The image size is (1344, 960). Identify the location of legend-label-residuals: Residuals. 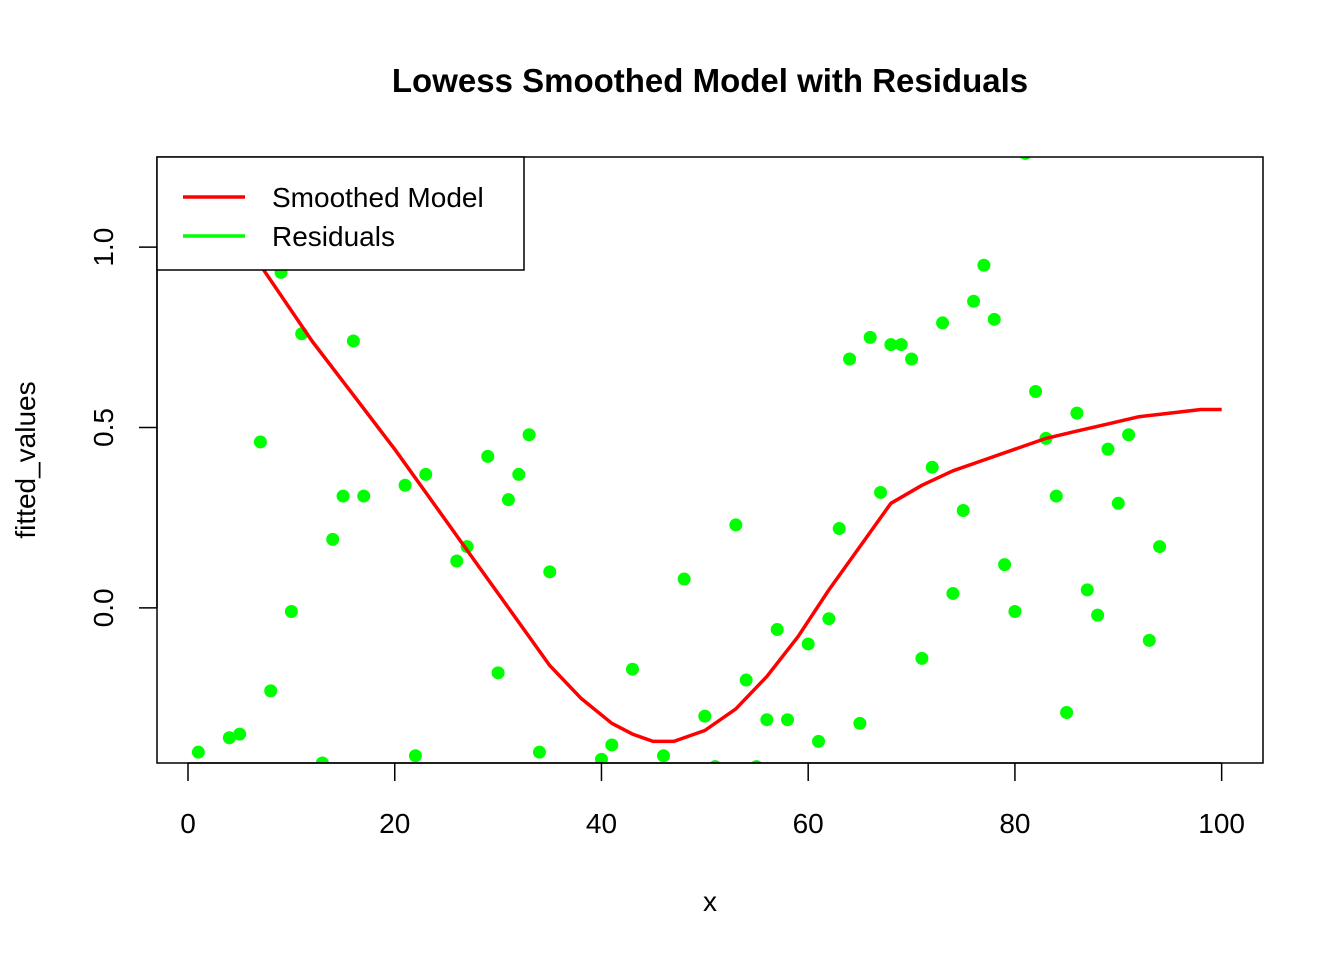
(333, 236).